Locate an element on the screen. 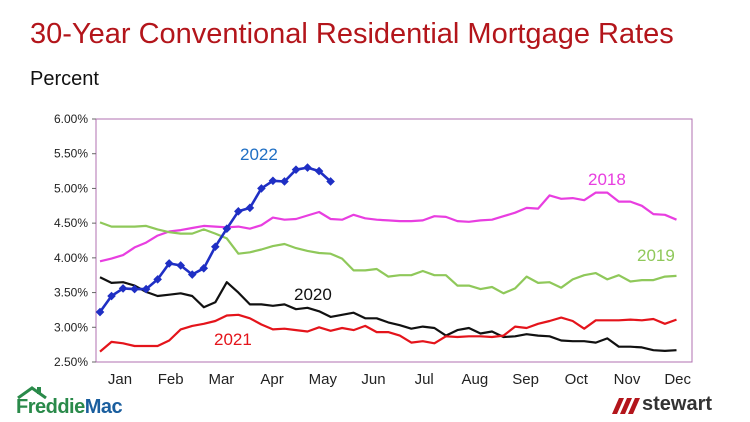  x-tick-label: Nov is located at coordinates (627, 379).